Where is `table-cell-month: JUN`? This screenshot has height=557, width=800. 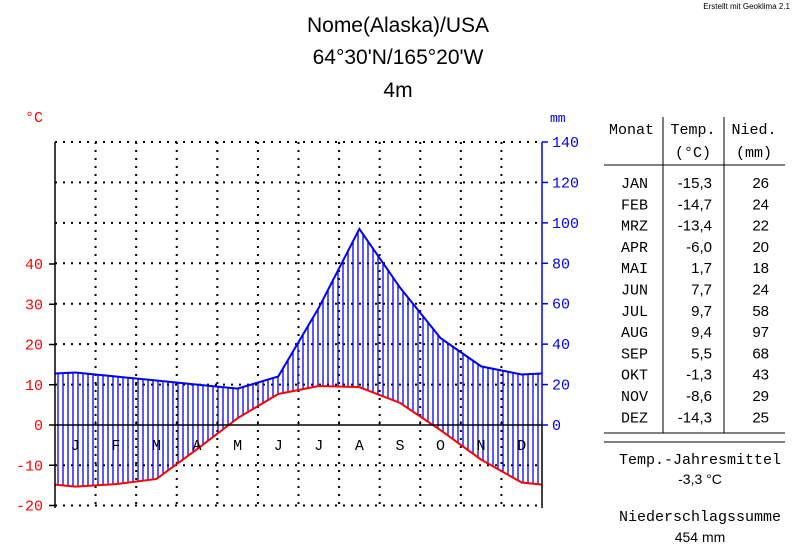 table-cell-month: JUN is located at coordinates (634, 291).